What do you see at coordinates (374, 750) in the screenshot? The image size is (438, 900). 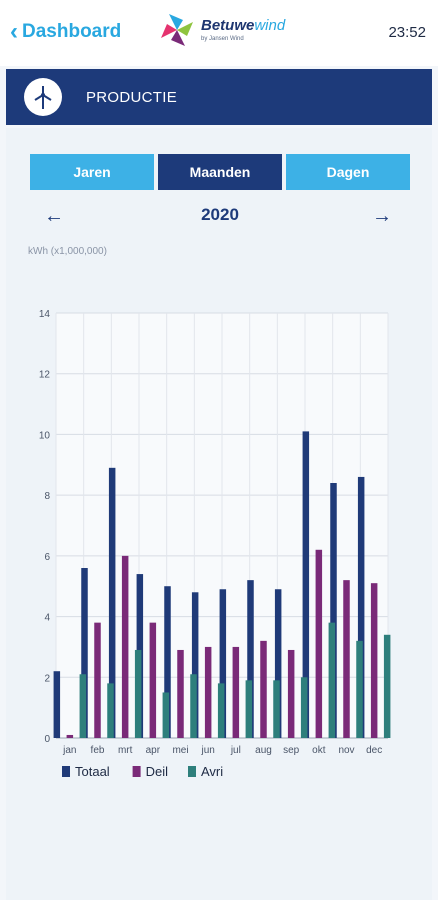 I see `x-tick-label: dec` at bounding box center [374, 750].